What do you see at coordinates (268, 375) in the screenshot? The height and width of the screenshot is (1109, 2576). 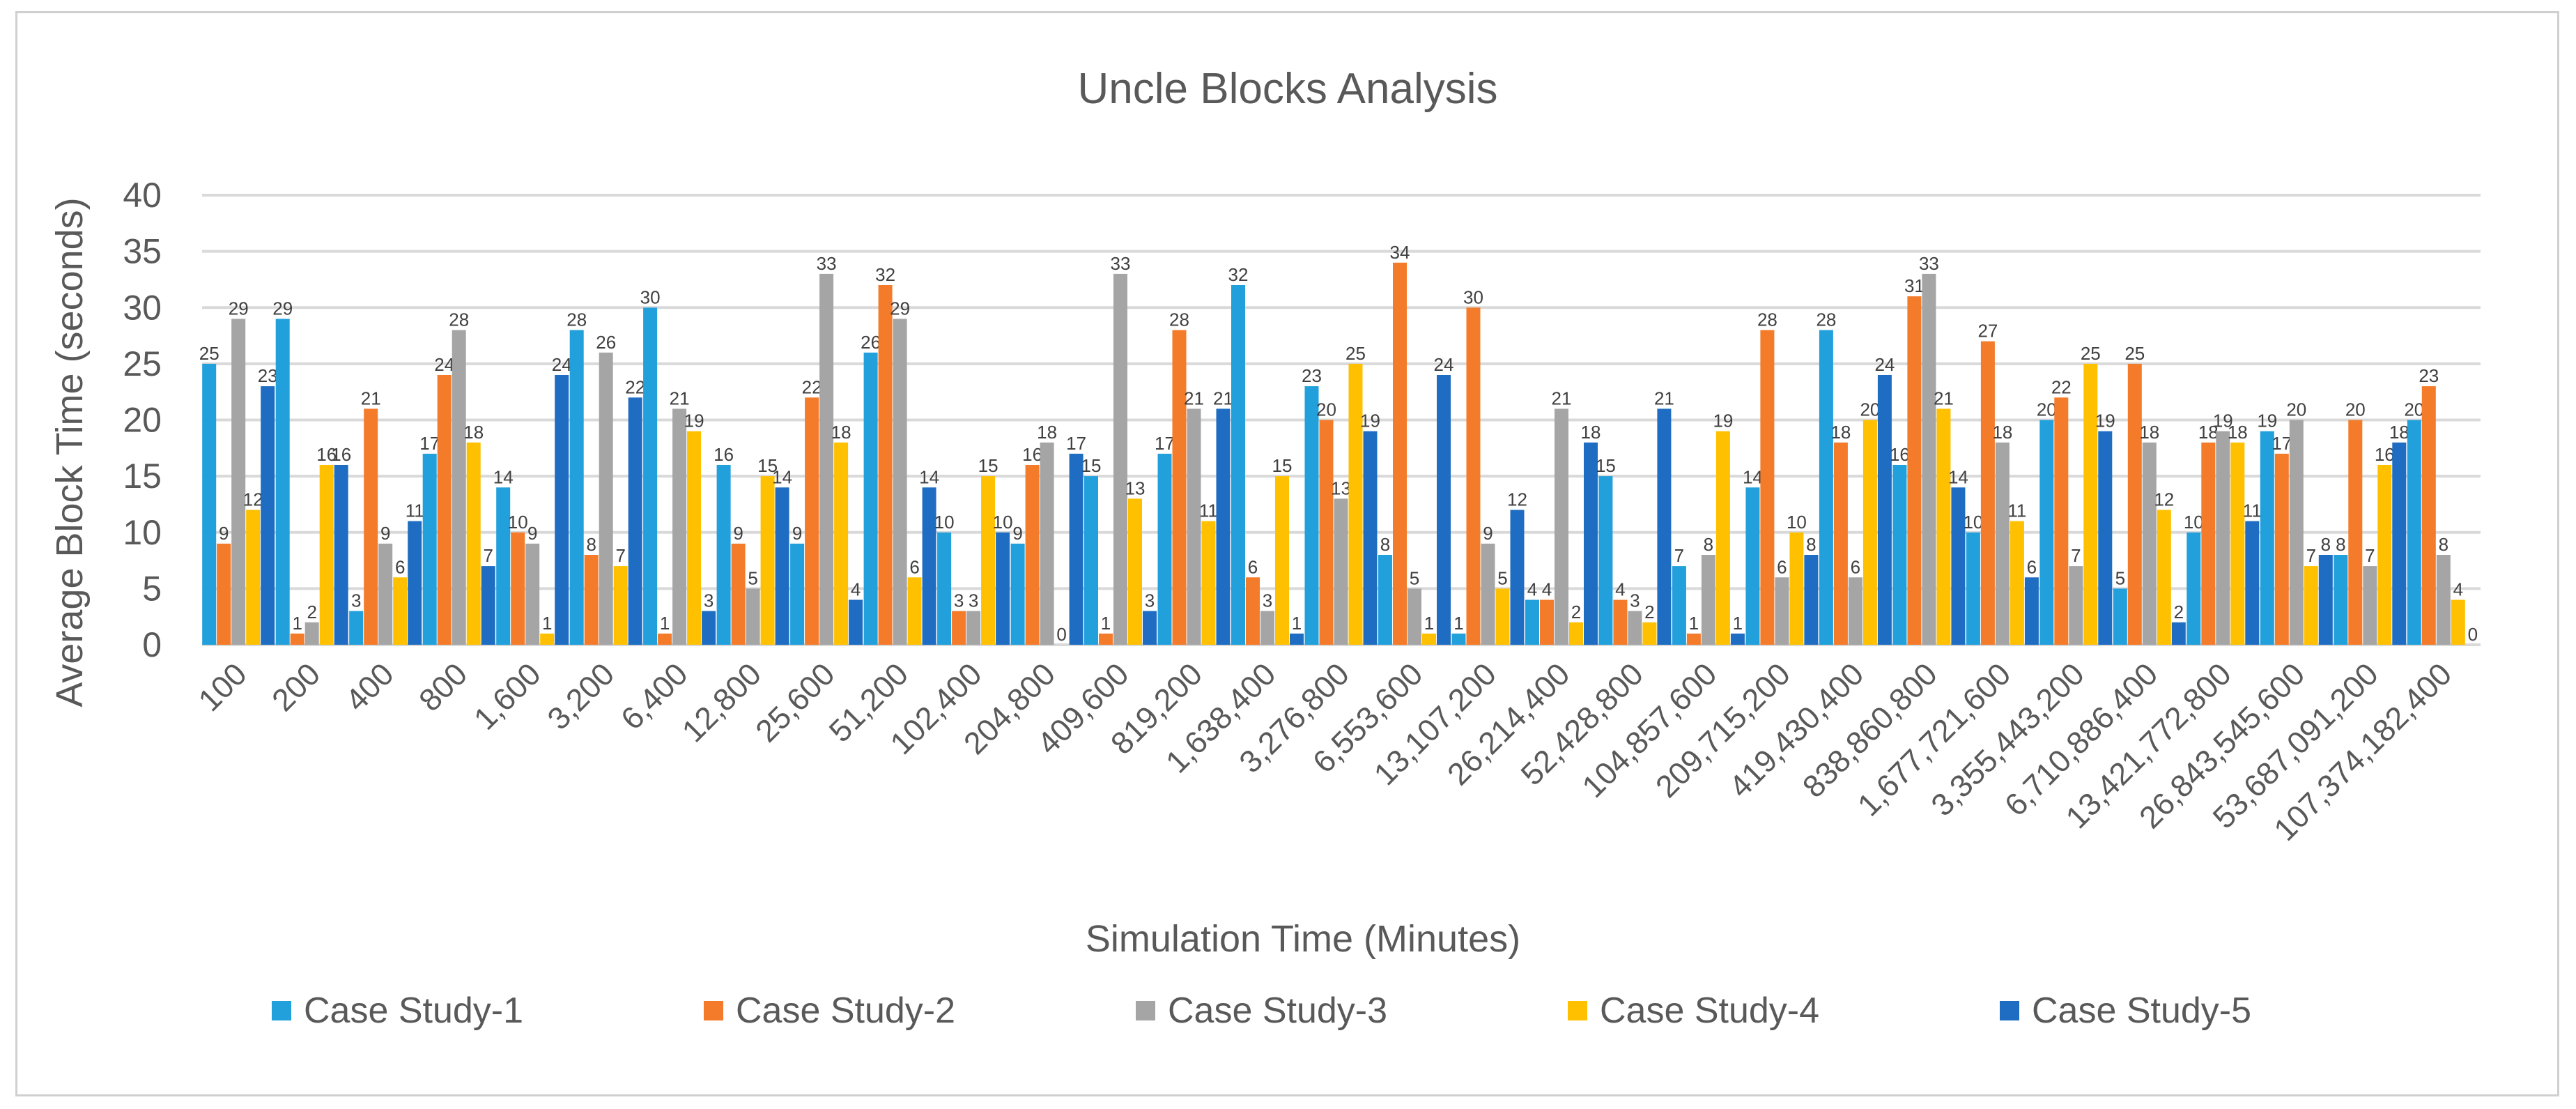 I see `bar-value-label: 23` at bounding box center [268, 375].